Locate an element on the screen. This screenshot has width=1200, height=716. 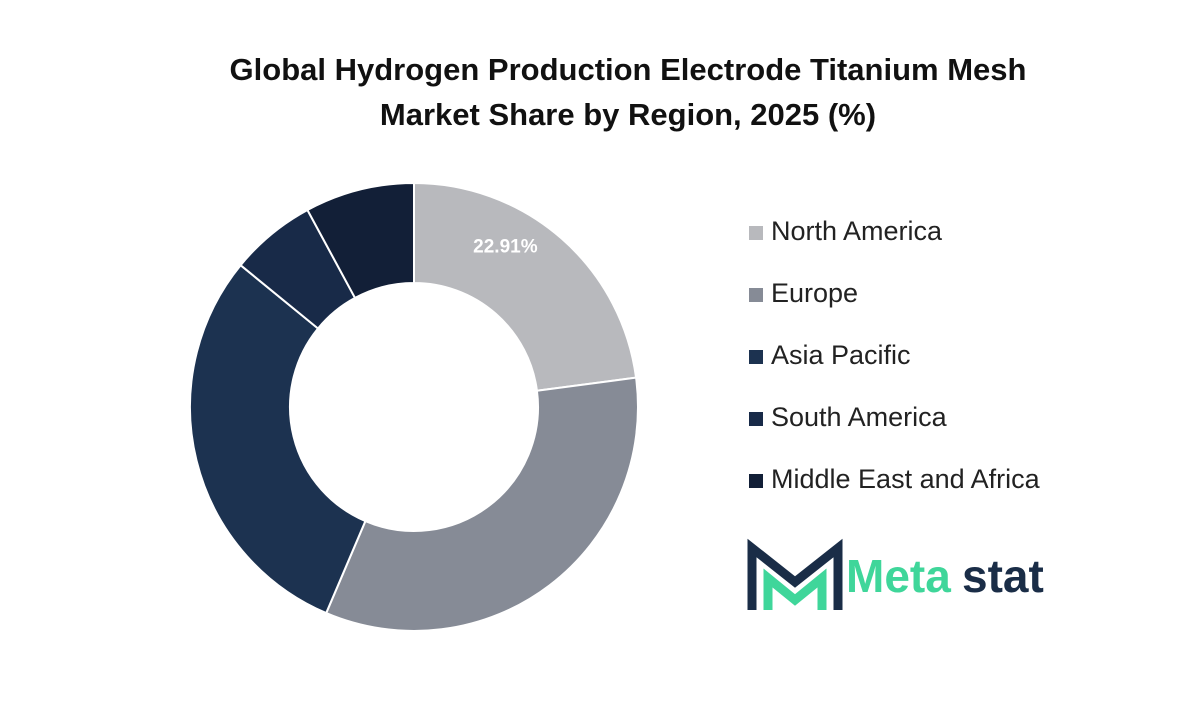
logo-text: Meta is located at coordinates (898, 576).